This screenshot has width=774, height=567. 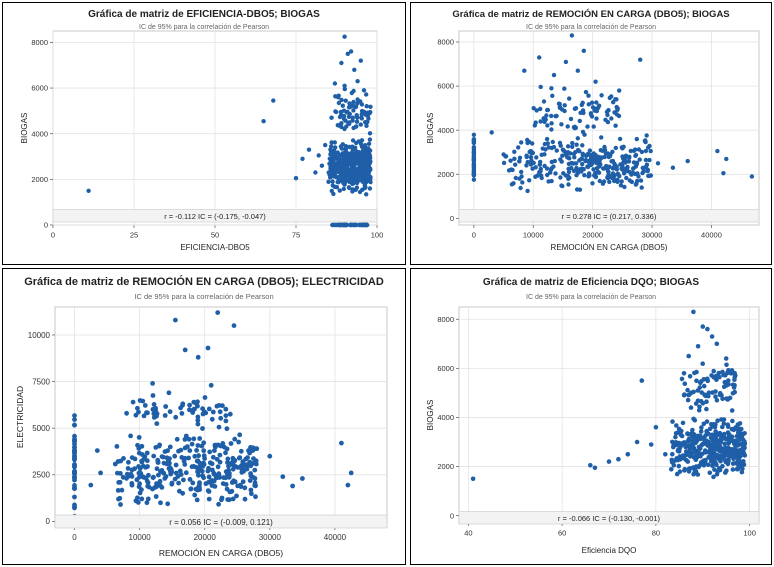 What do you see at coordinates (221, 553) in the screenshot?
I see `chart-3-x-axis-label: REMOCIÓN EN CARGA (DBO5)` at bounding box center [221, 553].